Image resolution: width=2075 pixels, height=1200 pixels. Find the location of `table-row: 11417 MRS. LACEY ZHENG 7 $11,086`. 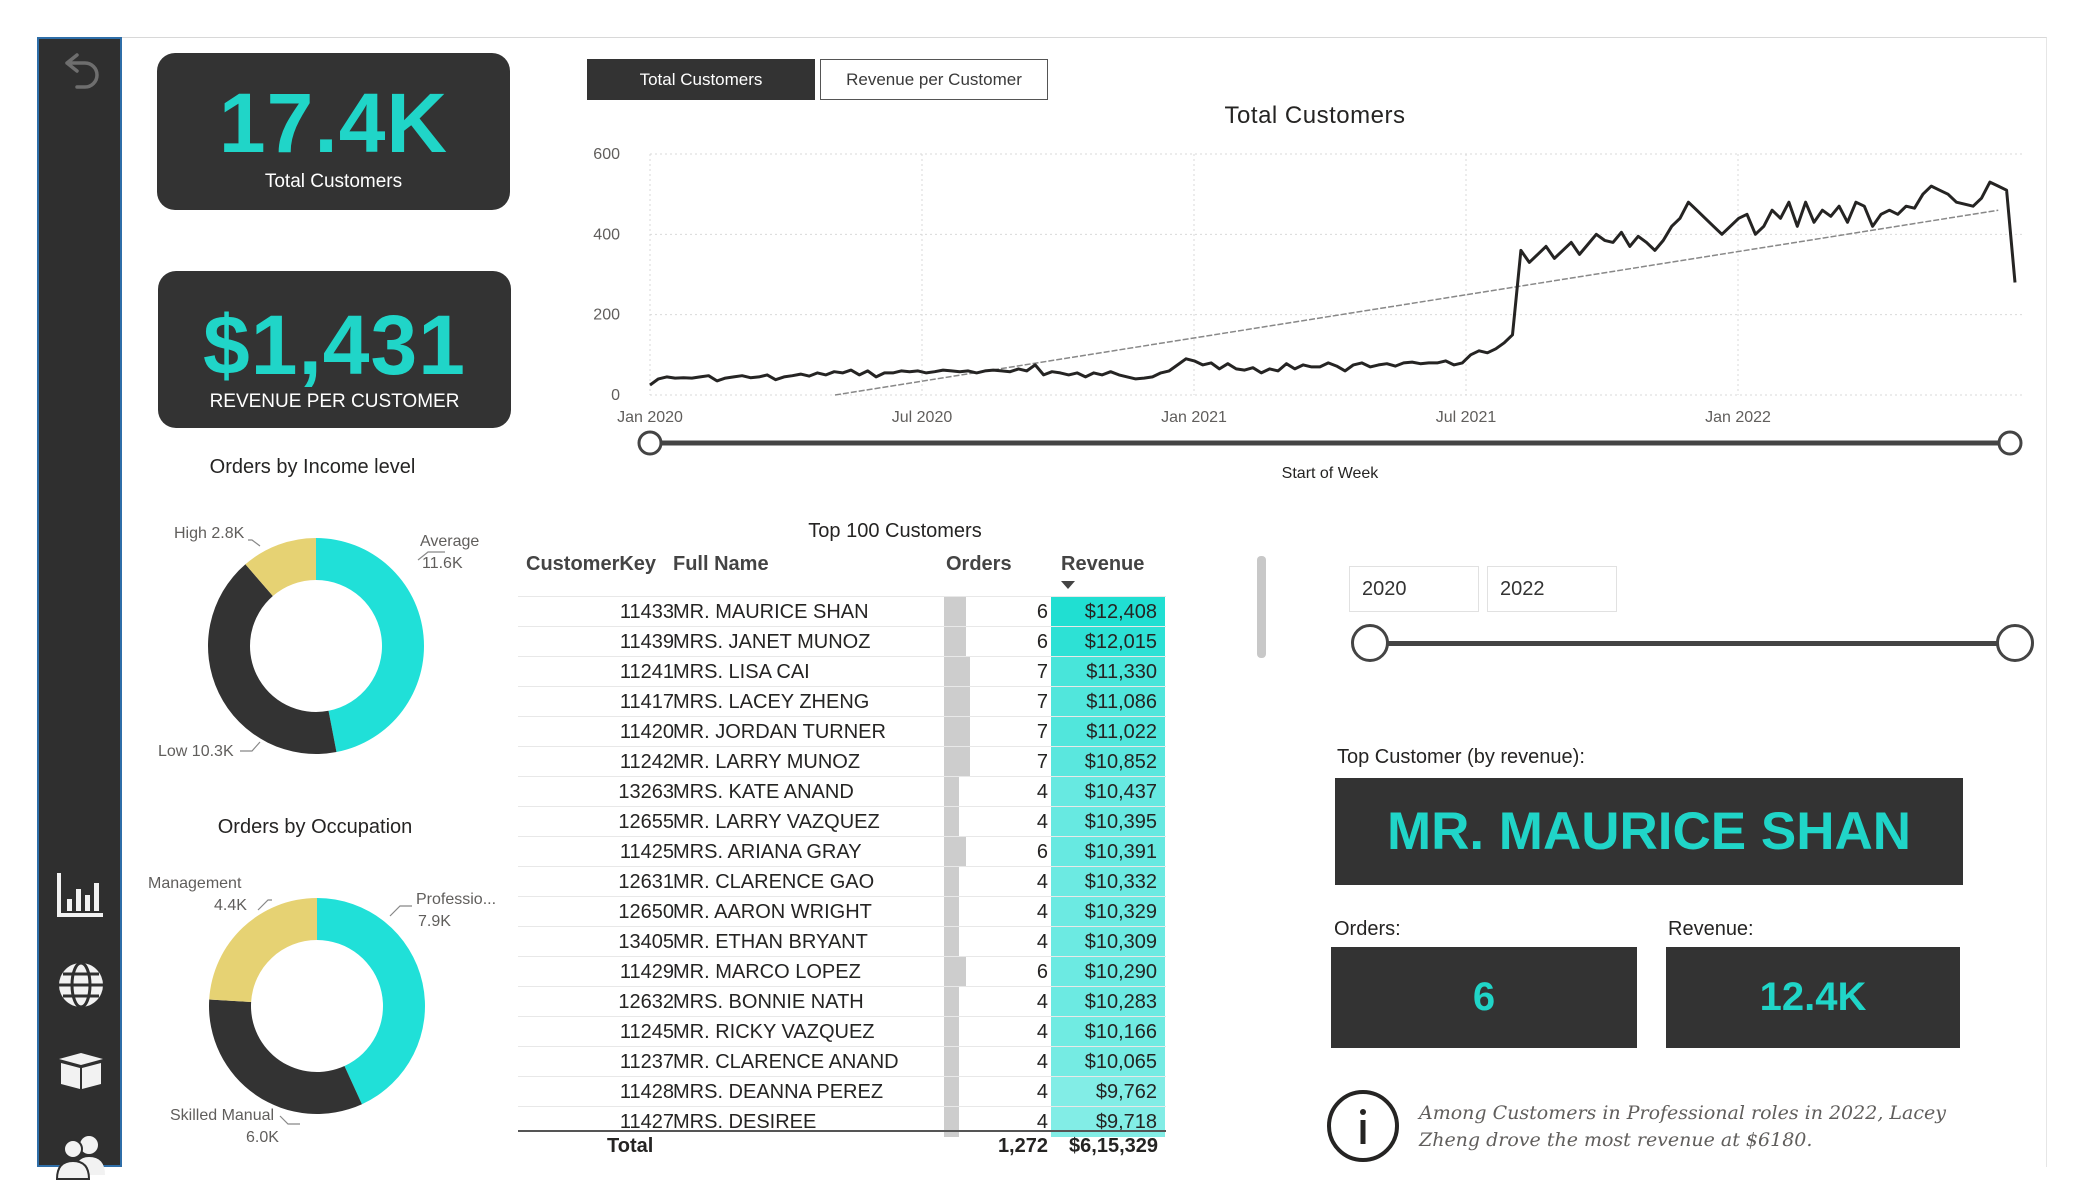

table-row: 11417 MRS. LACEY ZHENG 7 $11,086 is located at coordinates (842, 701).